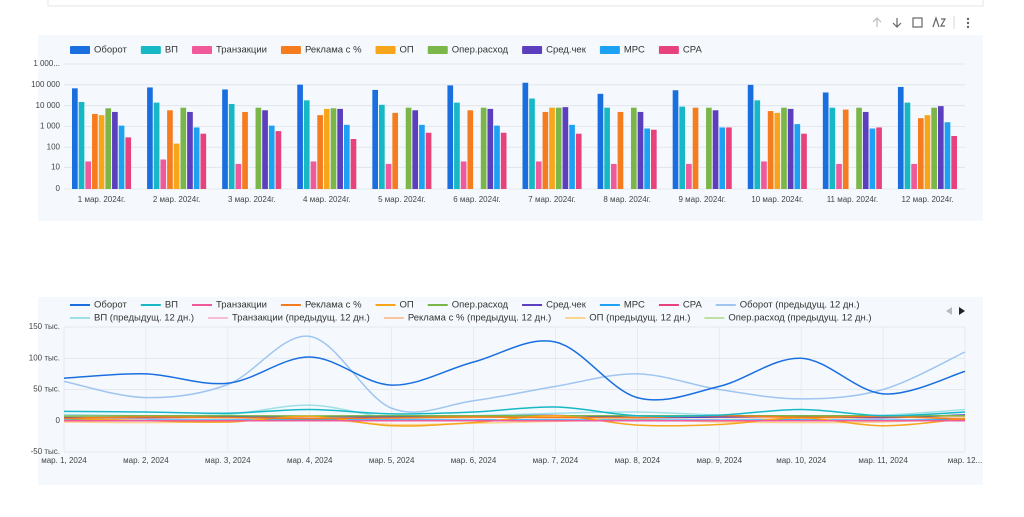 The height and width of the screenshot is (517, 1024). Describe the element at coordinates (639, 318) in the screenshot. I see `legend-label: ОП (предыдущ. 12 дн.)` at that location.